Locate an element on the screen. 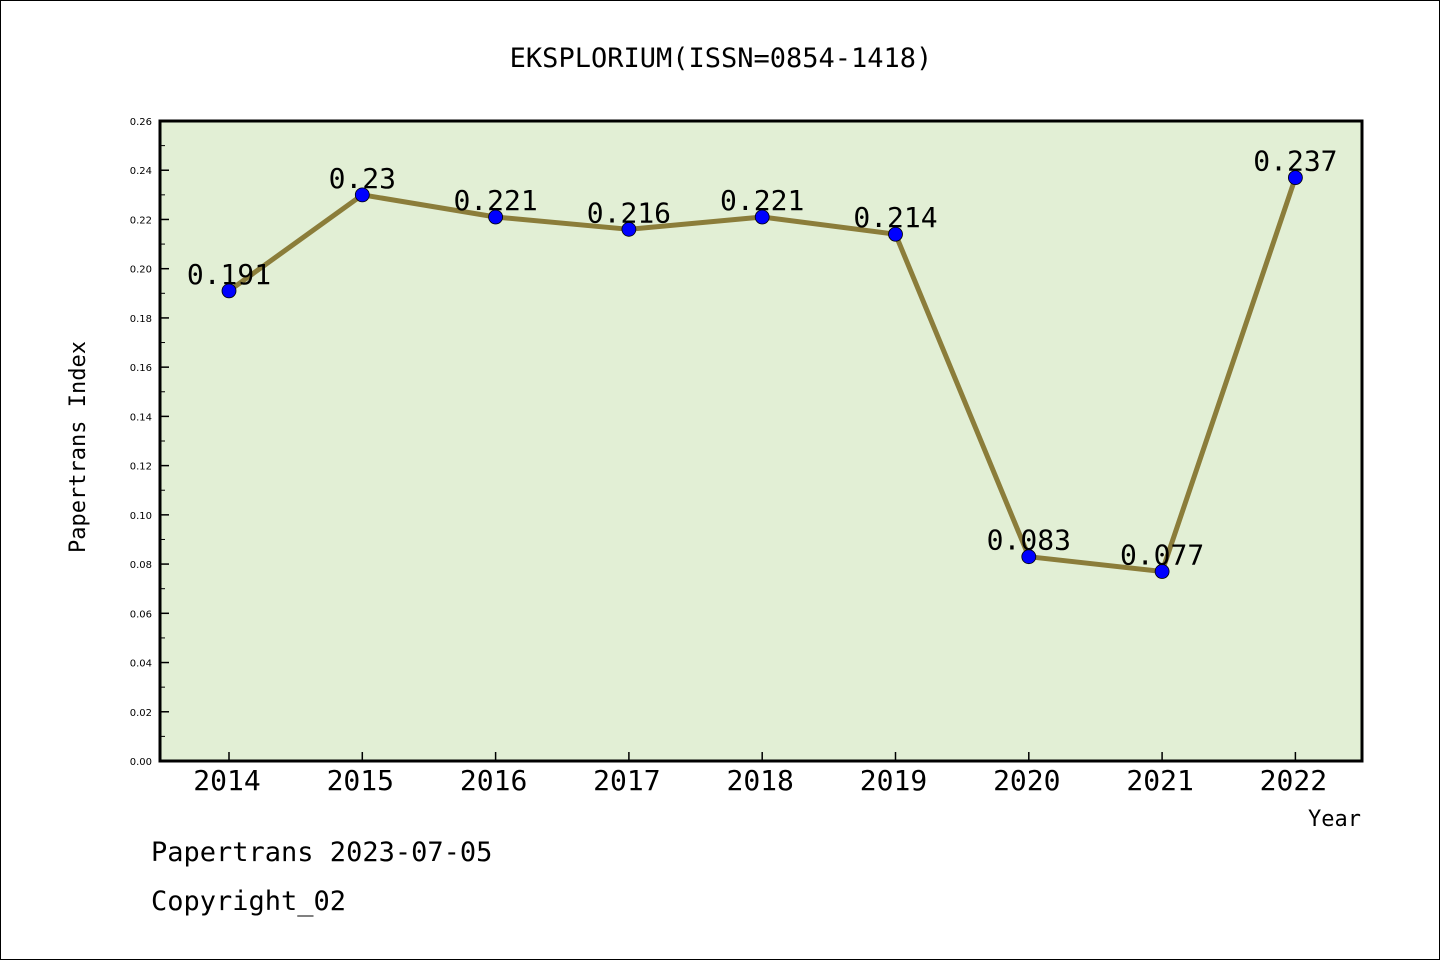 This screenshot has height=961, width=1440. x-axis-ticks: 2014 2015 2016 2017 2018 2019 2020 2021 2022 is located at coordinates (760, 774).